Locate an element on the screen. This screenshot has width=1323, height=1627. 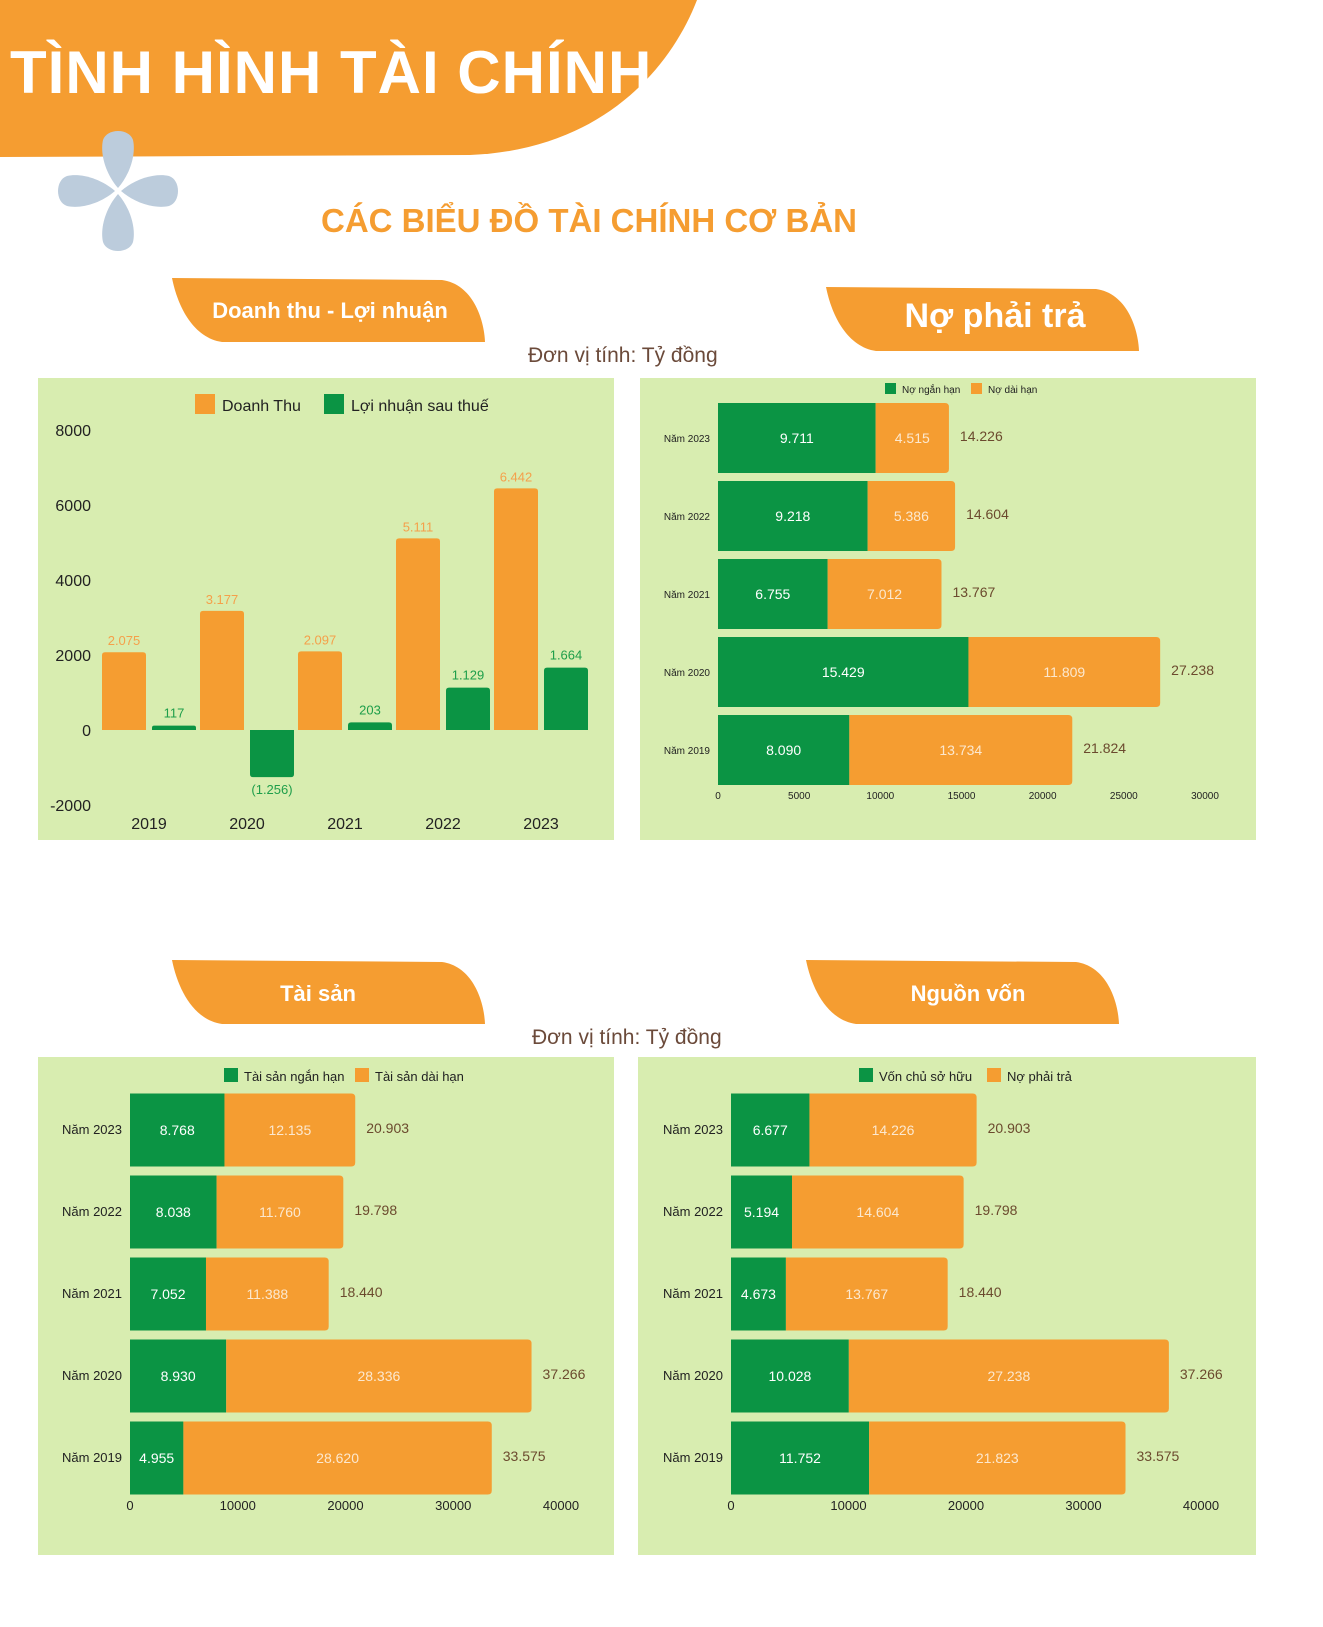
data-label-revenue: 5.111 is located at coordinates (418, 526).